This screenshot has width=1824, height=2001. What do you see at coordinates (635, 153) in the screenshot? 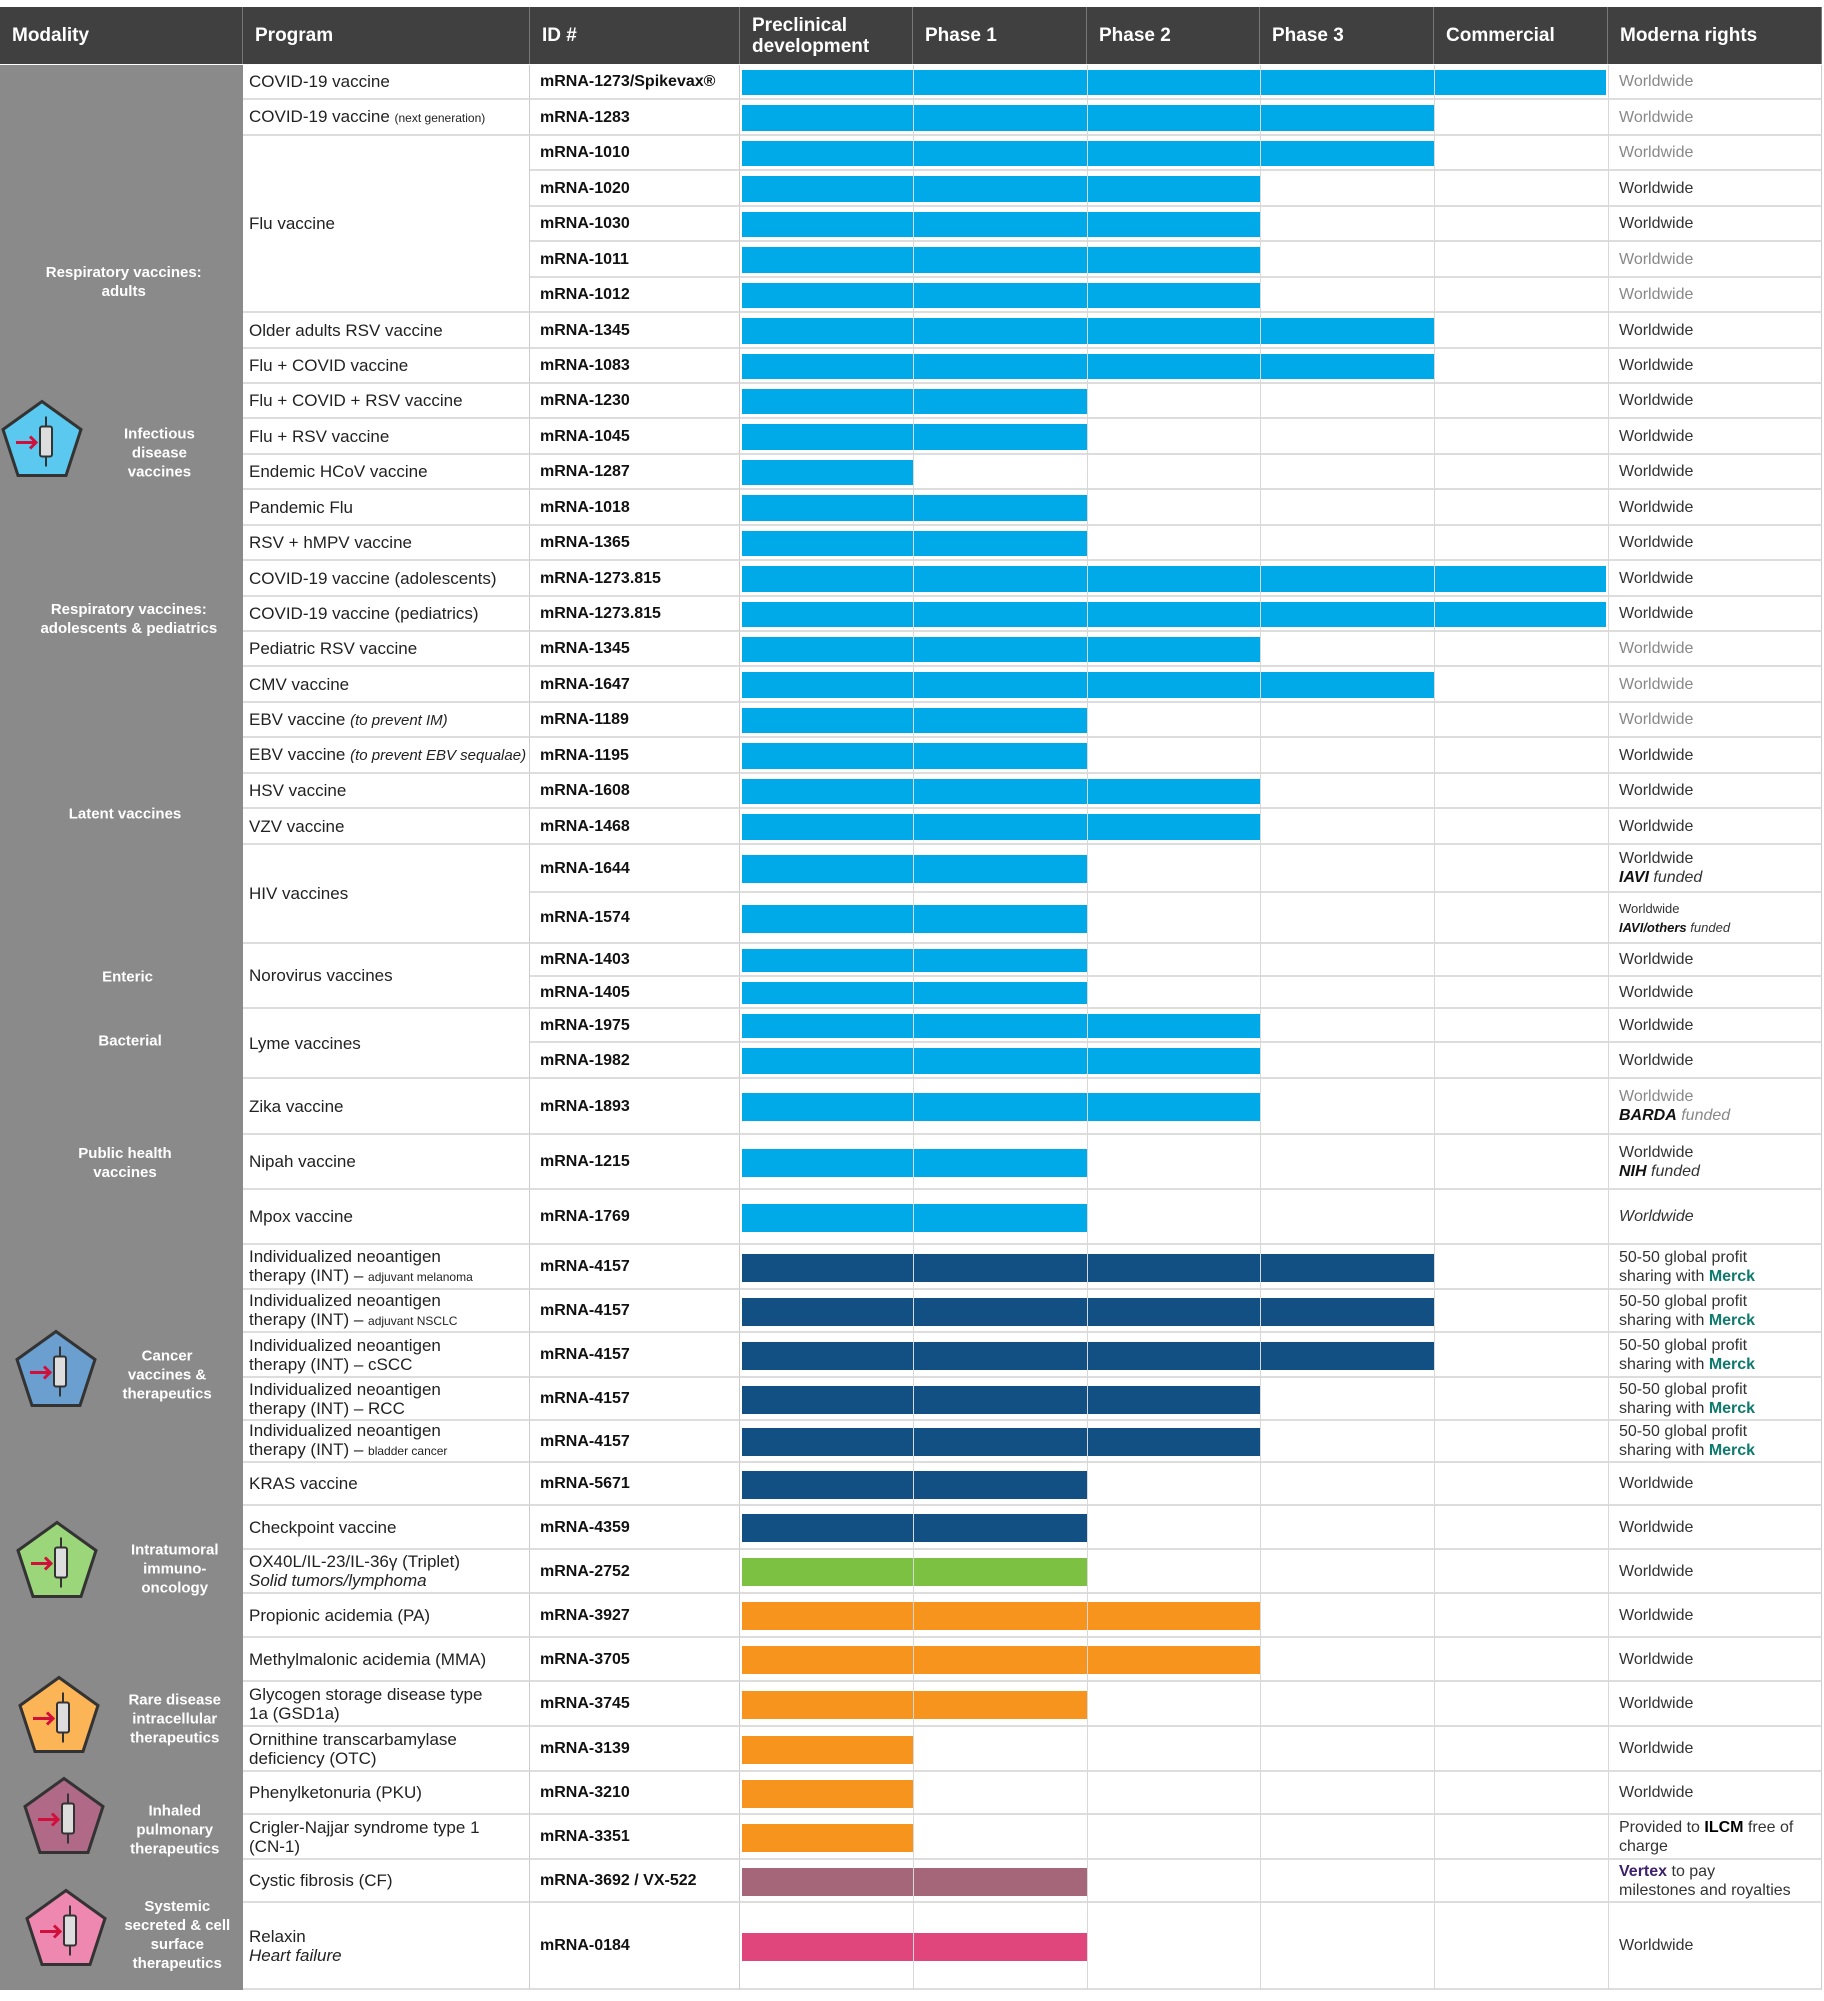
I see `program-id: mRNA-1010` at bounding box center [635, 153].